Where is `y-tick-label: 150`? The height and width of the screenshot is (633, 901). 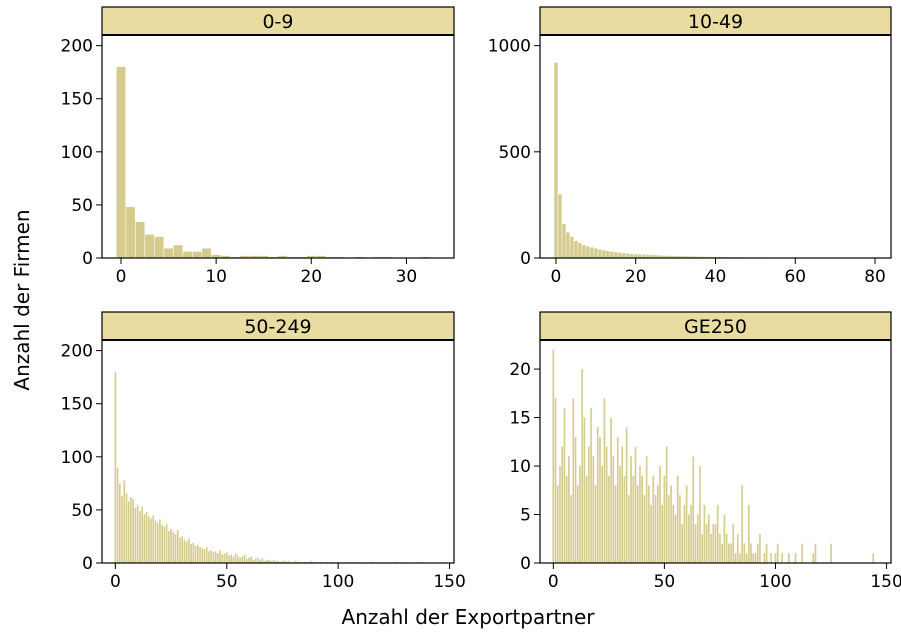
y-tick-label: 150 is located at coordinates (77, 100).